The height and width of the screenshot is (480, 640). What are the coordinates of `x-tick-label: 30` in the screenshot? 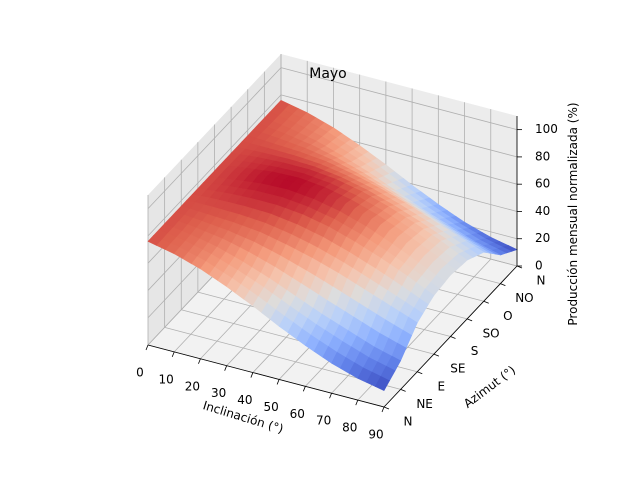 It's located at (218, 393).